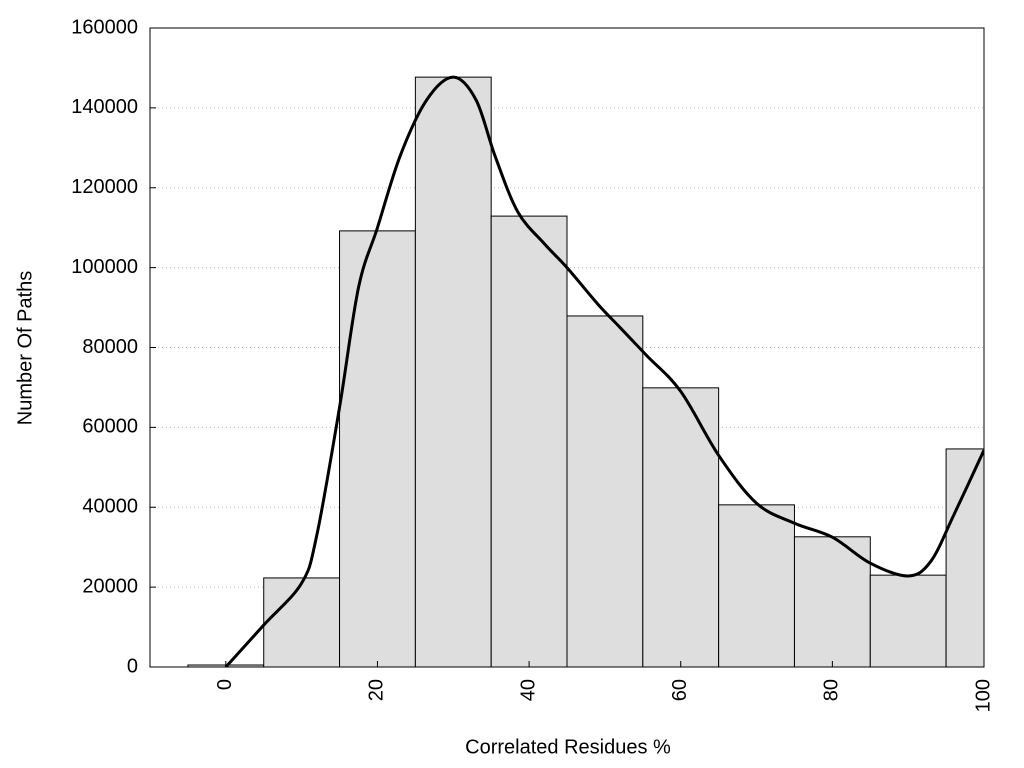  Describe the element at coordinates (110, 507) in the screenshot. I see `y-tick-label: 40000` at that location.